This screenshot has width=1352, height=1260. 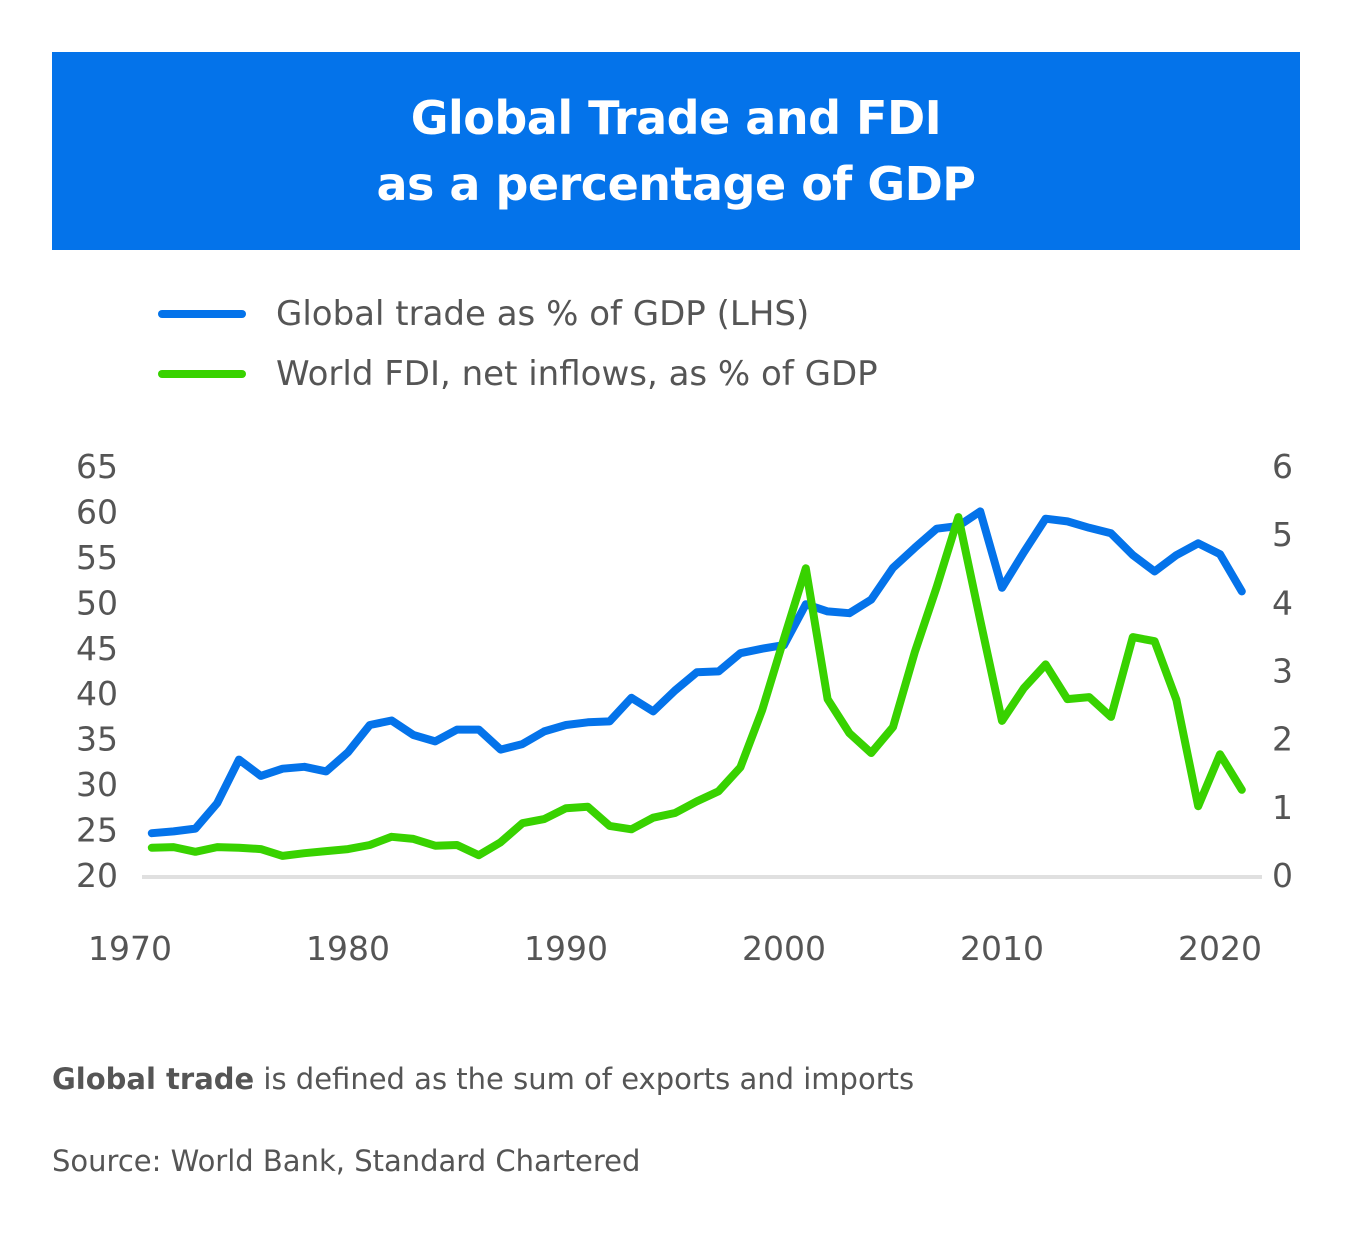 What do you see at coordinates (348, 948) in the screenshot?
I see `x-tick: 1980` at bounding box center [348, 948].